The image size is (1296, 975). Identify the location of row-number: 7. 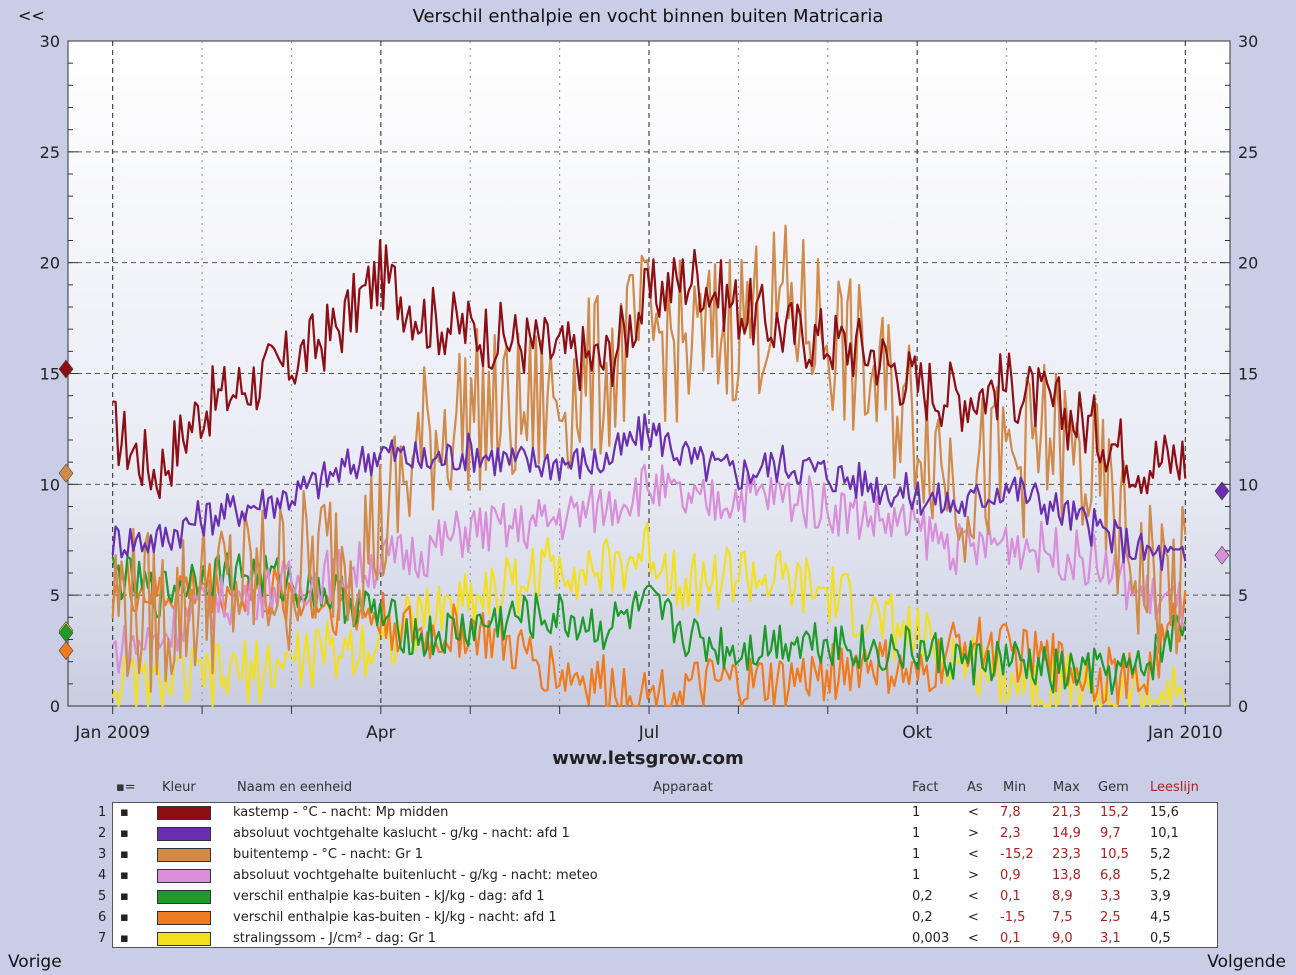
(102, 938).